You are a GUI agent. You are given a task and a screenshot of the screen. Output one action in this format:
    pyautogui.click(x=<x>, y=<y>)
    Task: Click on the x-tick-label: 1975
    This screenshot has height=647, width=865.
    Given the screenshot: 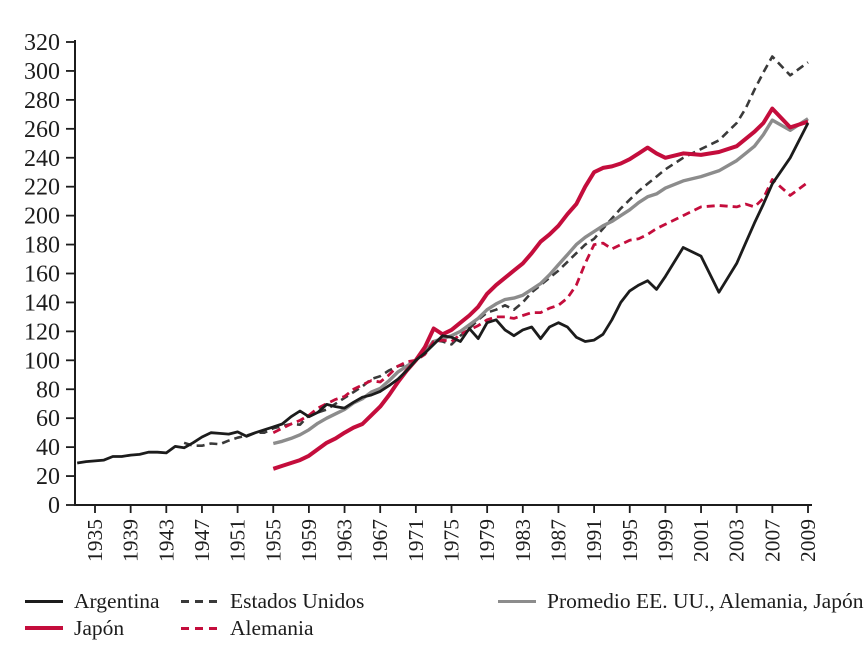 What is the action you would take?
    pyautogui.click(x=452, y=540)
    